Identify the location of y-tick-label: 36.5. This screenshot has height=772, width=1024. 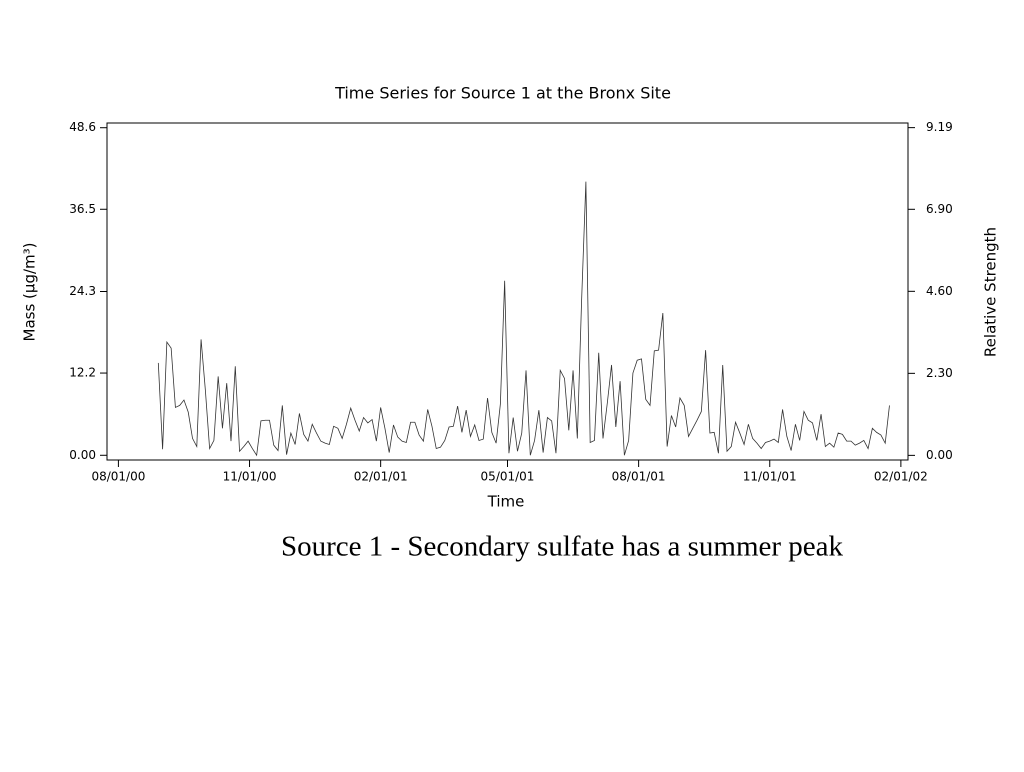
(82, 209).